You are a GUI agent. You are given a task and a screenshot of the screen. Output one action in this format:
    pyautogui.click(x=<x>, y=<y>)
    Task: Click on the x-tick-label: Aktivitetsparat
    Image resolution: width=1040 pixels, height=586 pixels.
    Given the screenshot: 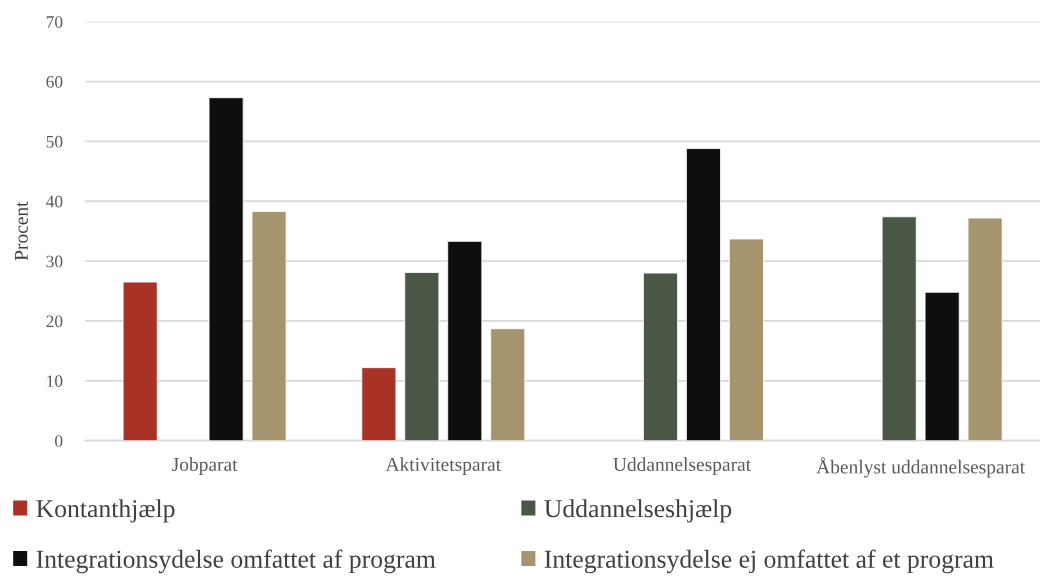 What is the action you would take?
    pyautogui.click(x=443, y=466)
    